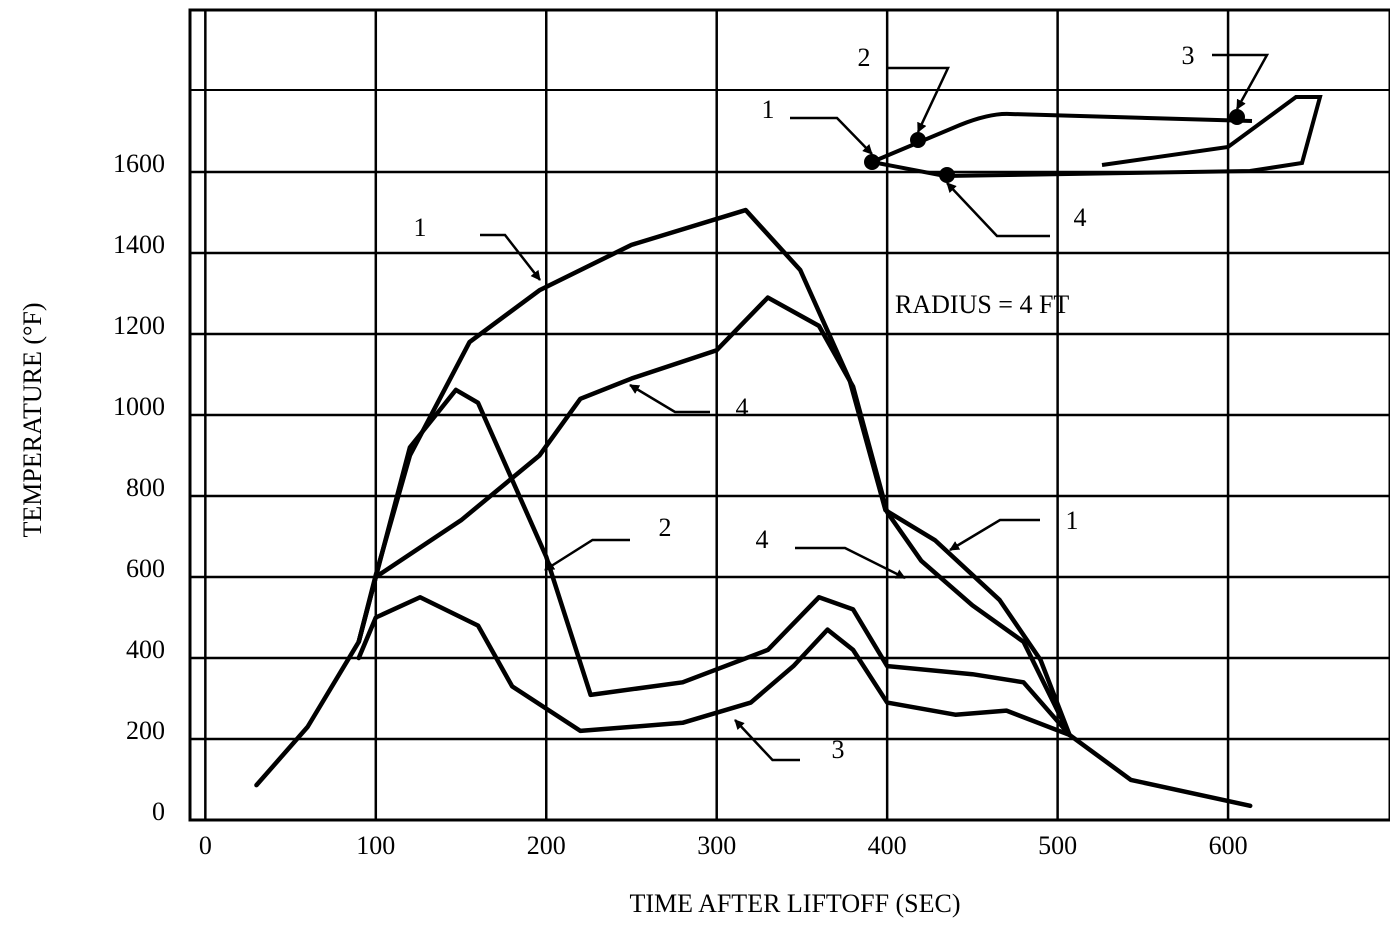 This screenshot has width=1390, height=933. What do you see at coordinates (838, 749) in the screenshot?
I see `curve-label: 3` at bounding box center [838, 749].